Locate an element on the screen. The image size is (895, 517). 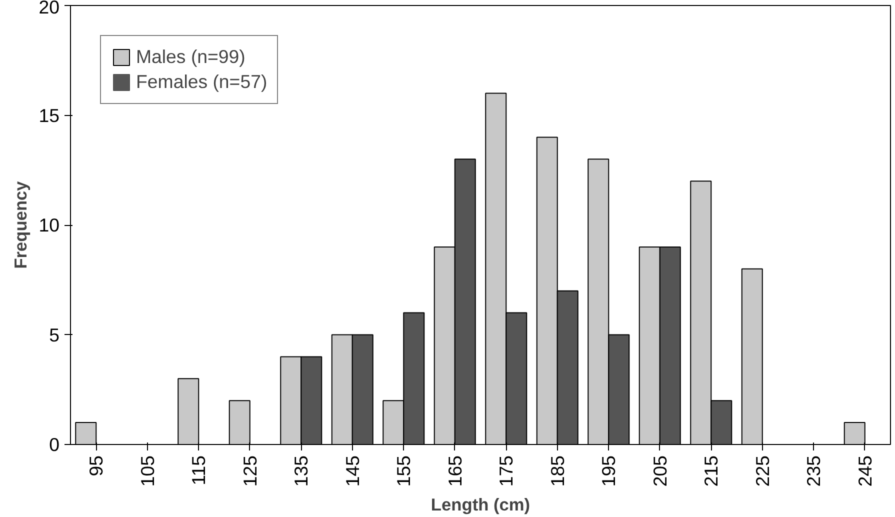
x-tick-label: 195 is located at coordinates (609, 471).